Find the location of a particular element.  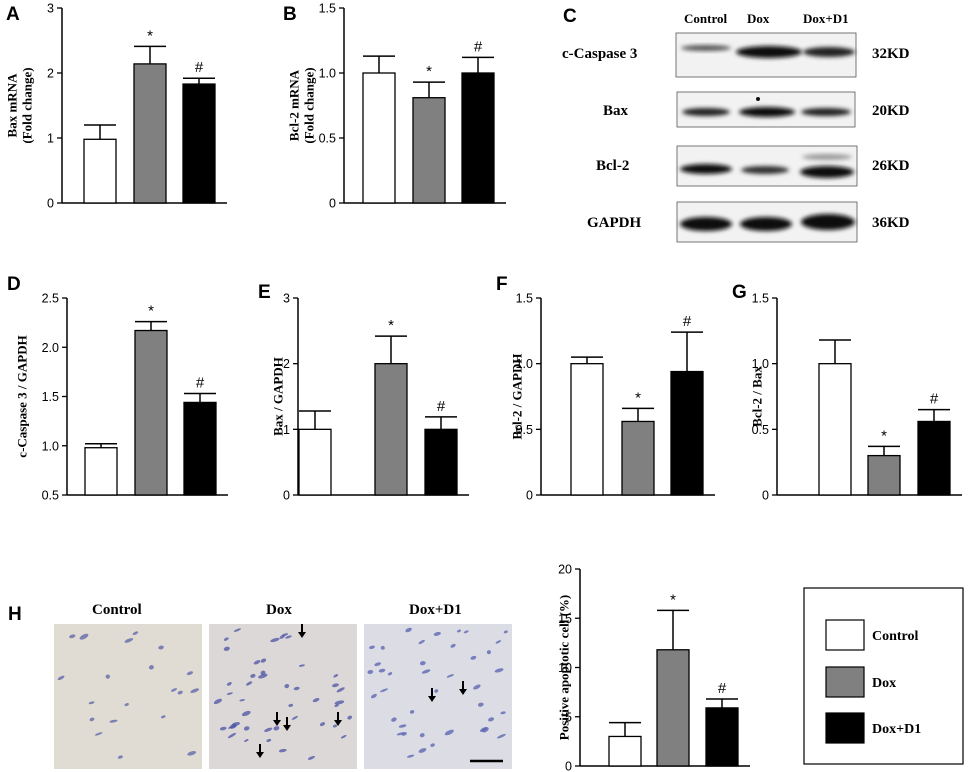

y-tick-label: 15 is located at coordinates (565, 619).